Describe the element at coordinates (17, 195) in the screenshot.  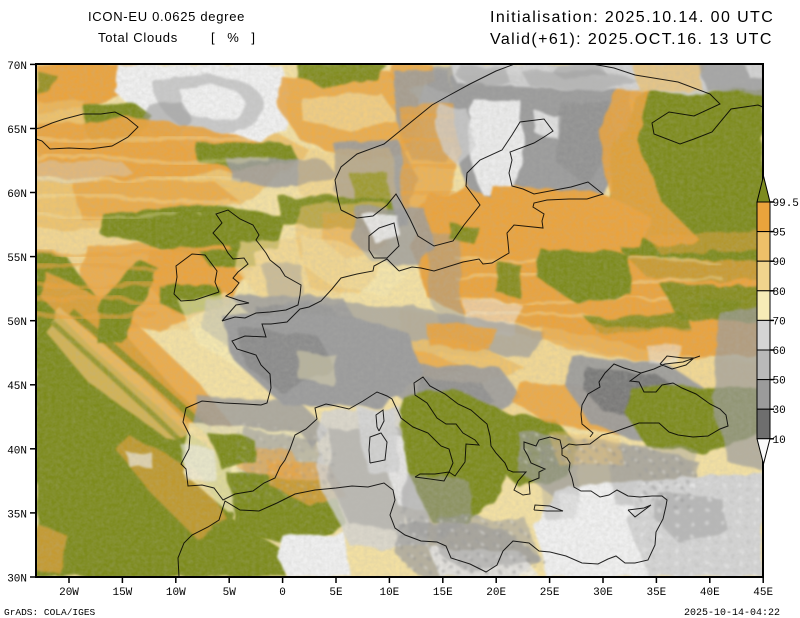
I see `svg-text: 60N` at that location.